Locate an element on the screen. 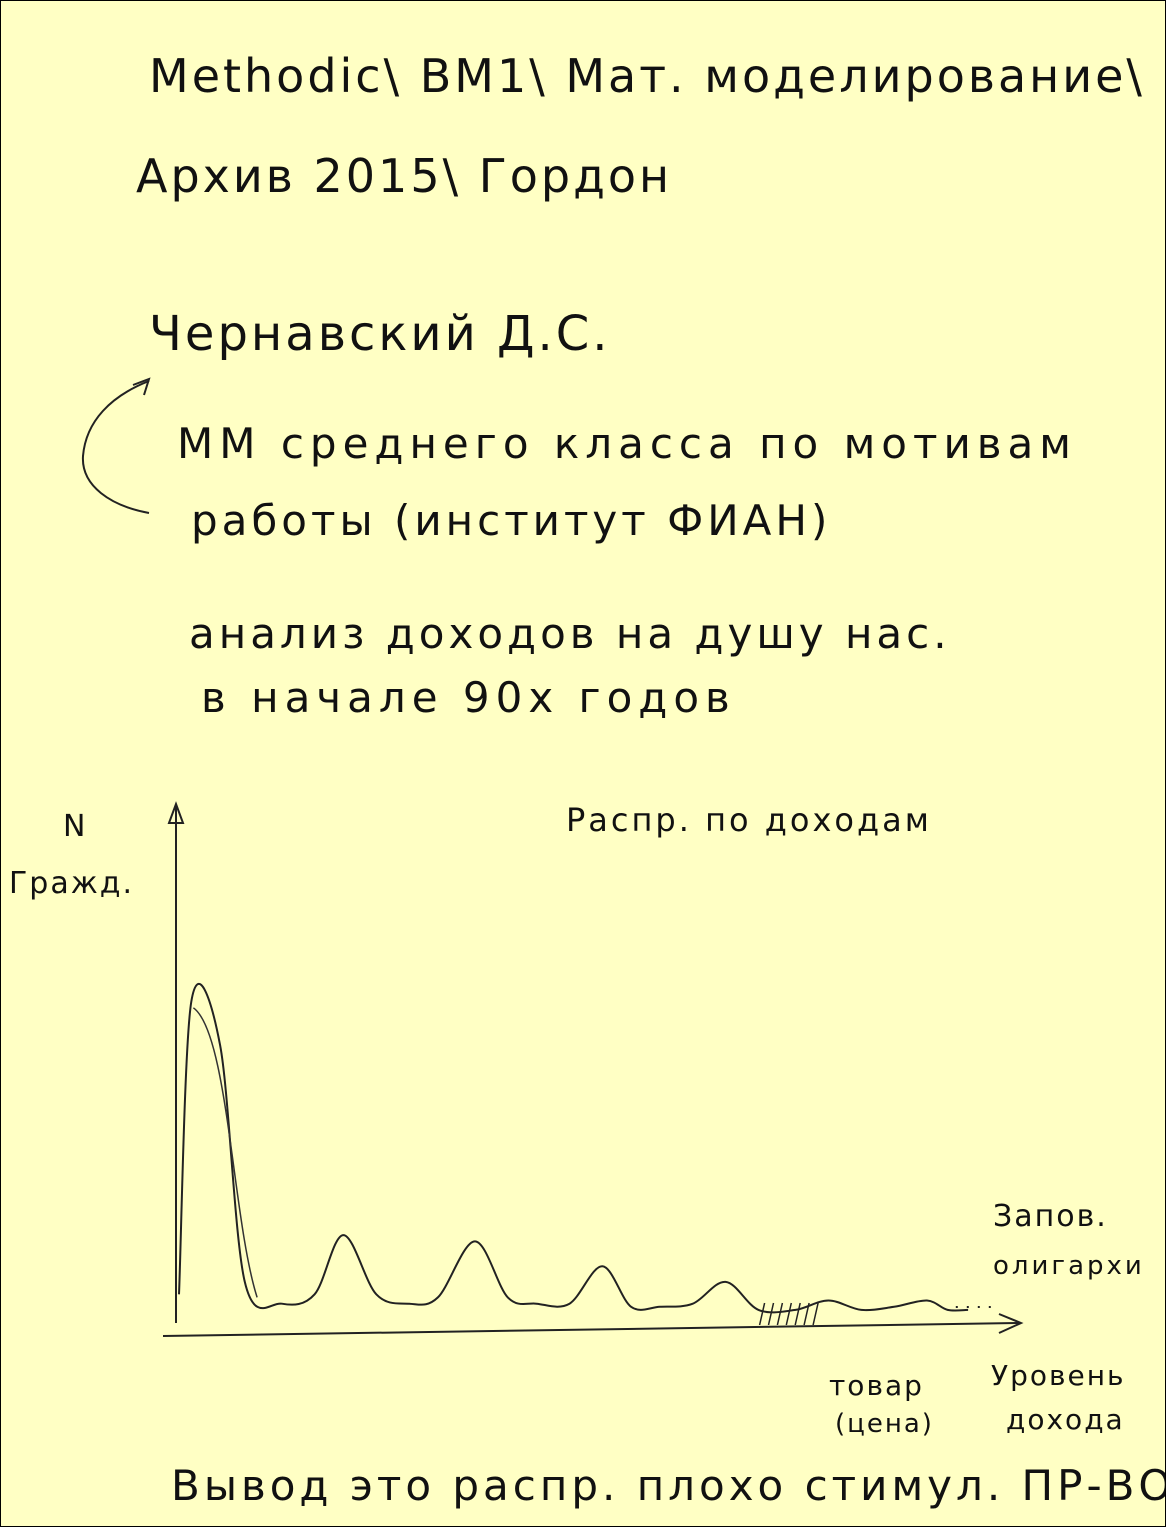  goods-label-1: товар is located at coordinates (876, 1385).